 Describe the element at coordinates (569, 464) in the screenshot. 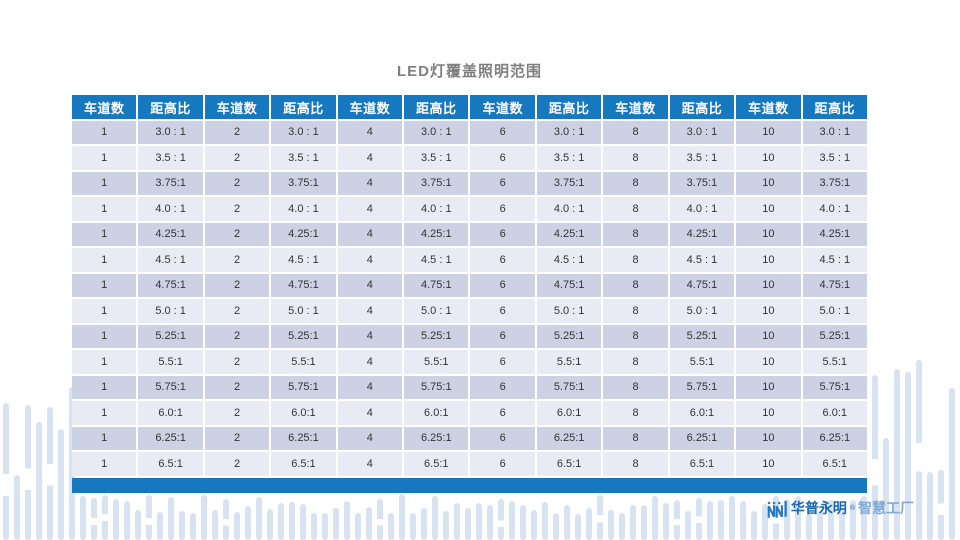

I see `ratio-cell: 6.5:1` at that location.